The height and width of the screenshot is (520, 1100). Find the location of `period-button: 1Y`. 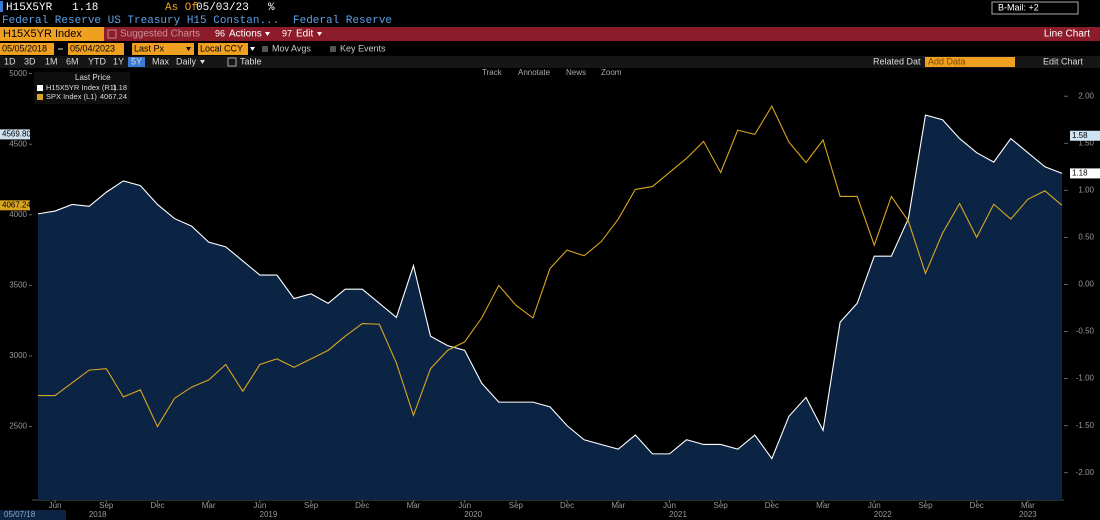

period-button: 1Y is located at coordinates (118, 61).